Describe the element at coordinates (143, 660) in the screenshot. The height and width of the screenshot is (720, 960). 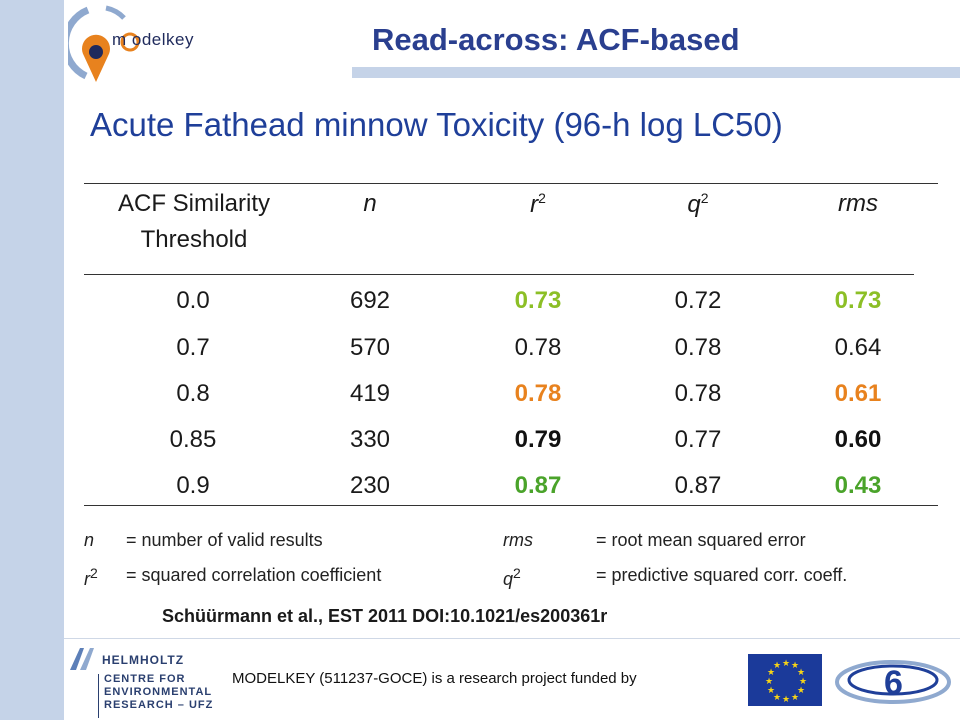
I see `helmholtz-line1: HELMHOLTZ` at that location.